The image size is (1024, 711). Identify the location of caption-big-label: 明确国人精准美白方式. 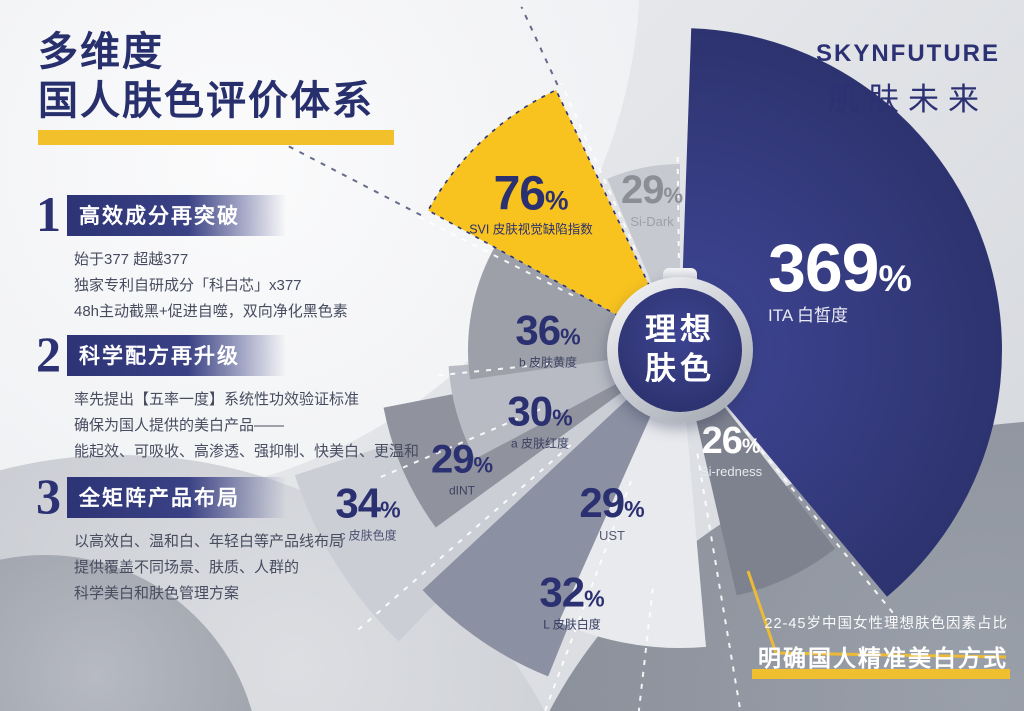
(883, 658).